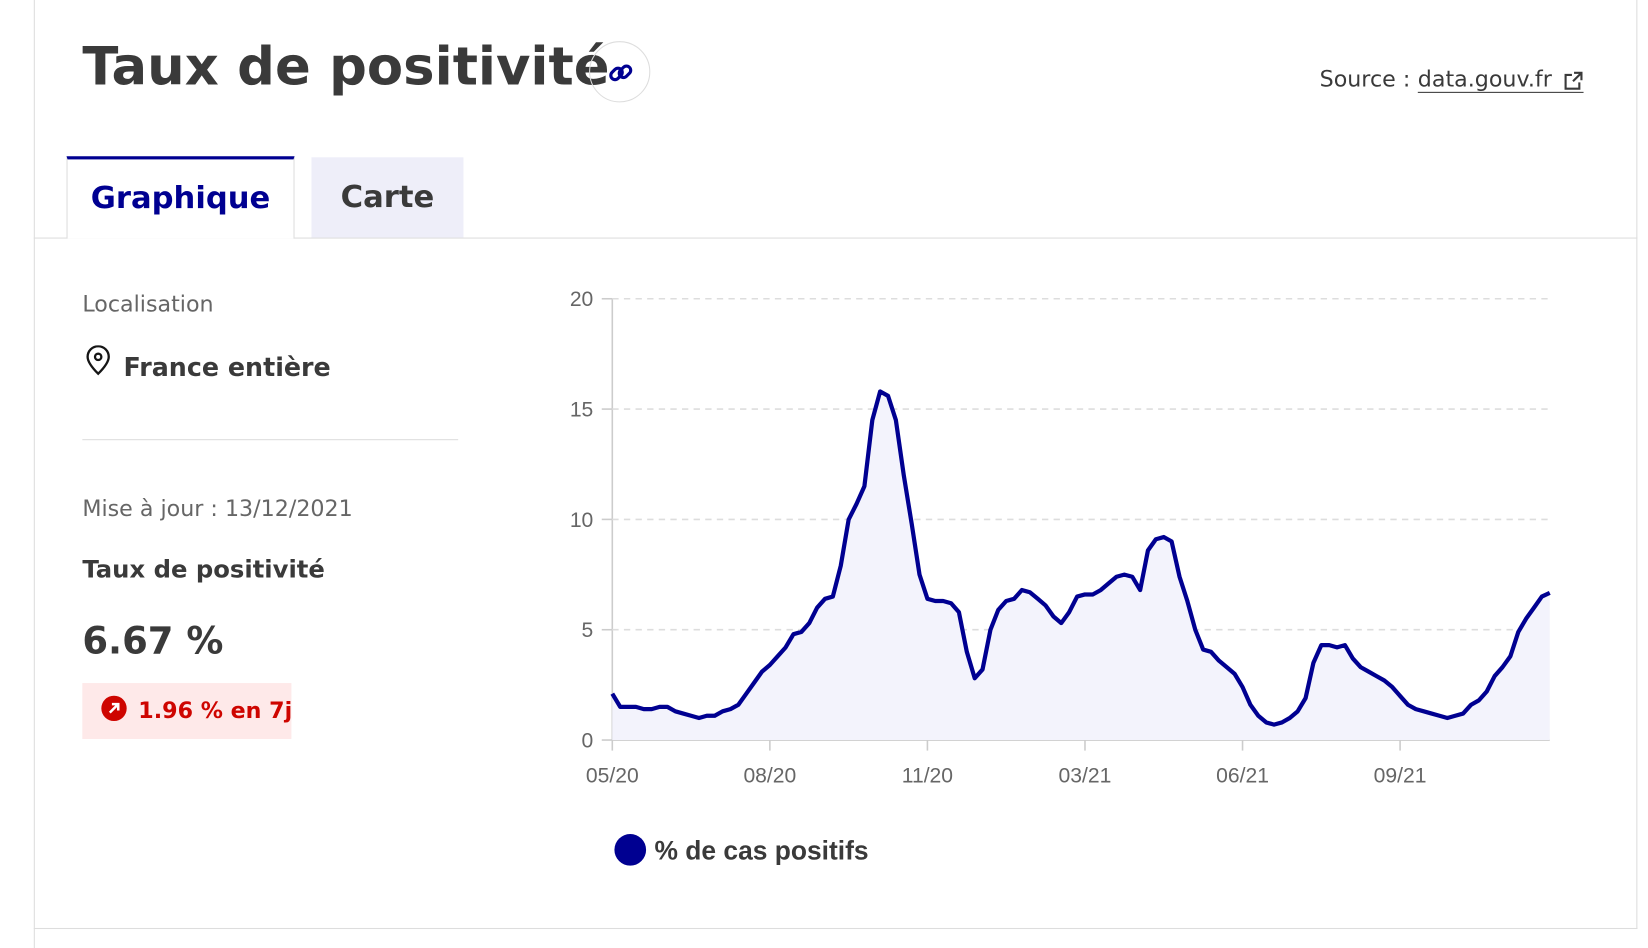  What do you see at coordinates (1484, 79) in the screenshot?
I see `source-link-text: data.gouv.fr` at bounding box center [1484, 79].